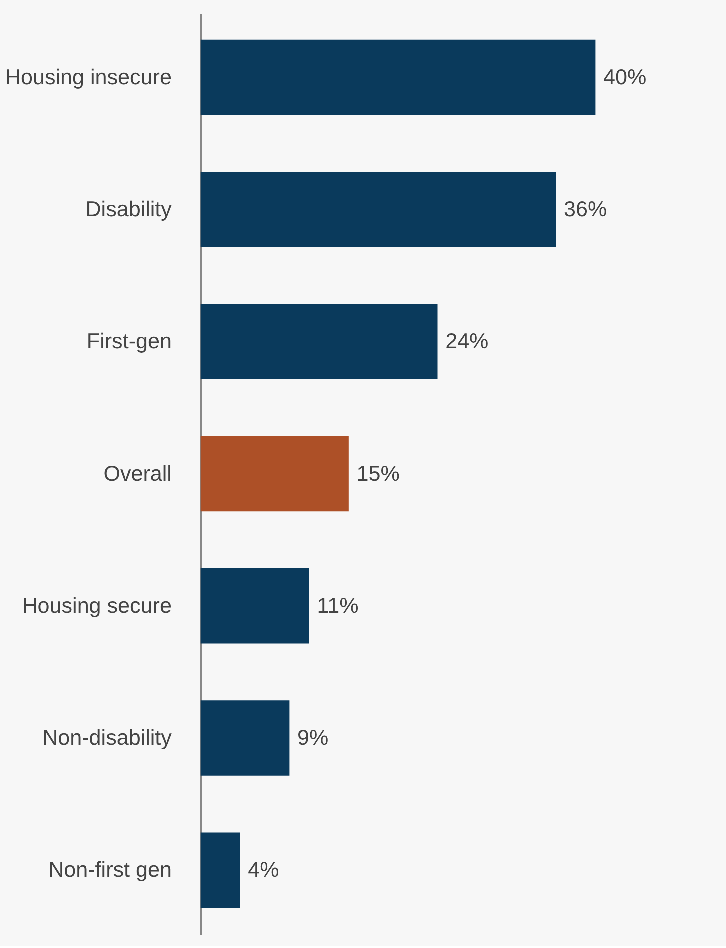 The image size is (726, 948). Describe the element at coordinates (97, 605) in the screenshot. I see `y-tick-label: Housing secure` at that location.